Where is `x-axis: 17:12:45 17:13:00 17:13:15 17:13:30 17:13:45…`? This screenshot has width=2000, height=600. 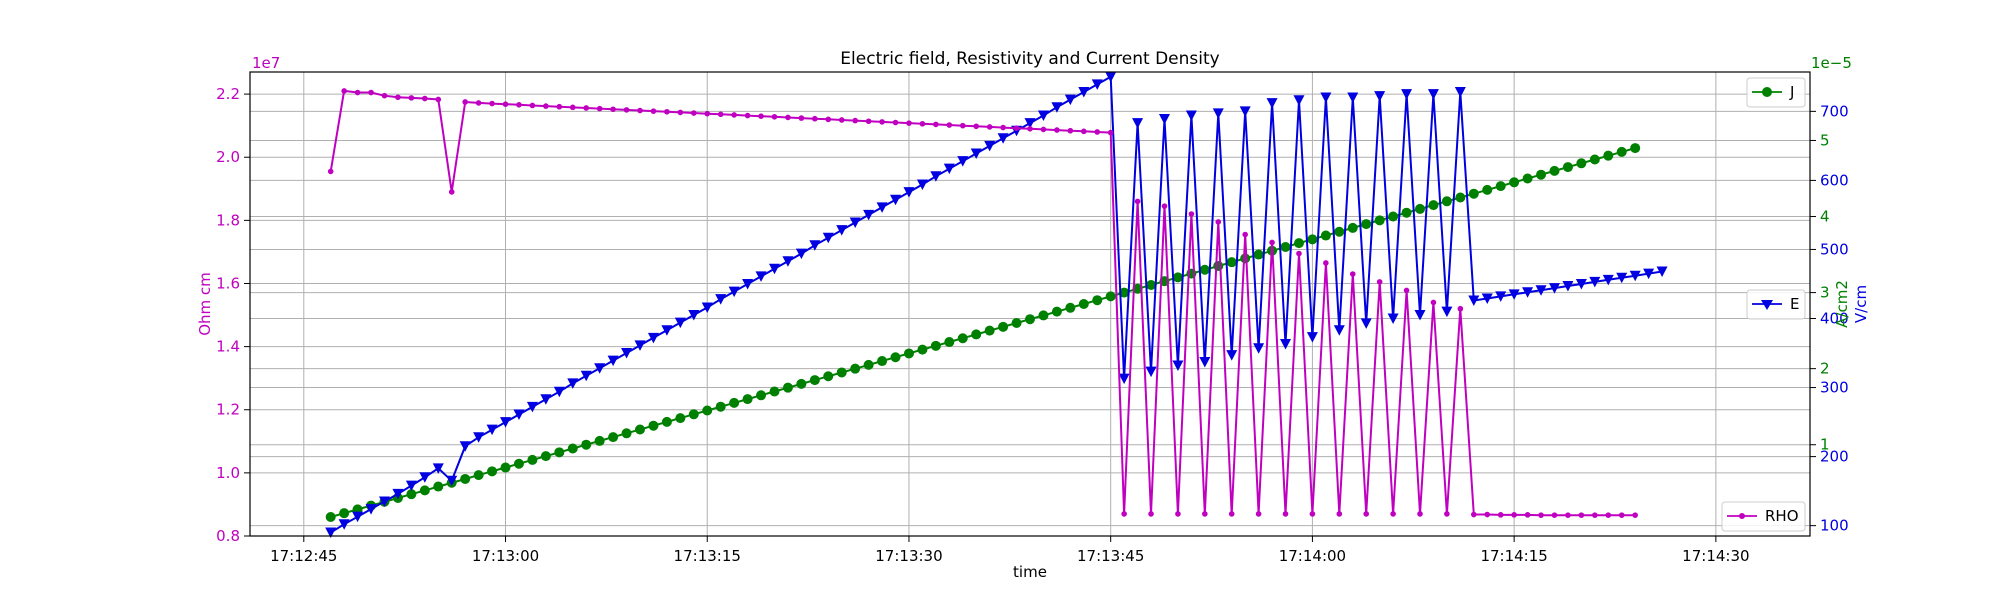
x-axis: 17:12:45 17:13:00 17:13:15 17:13:30 17:13:45… is located at coordinates (1010, 550).